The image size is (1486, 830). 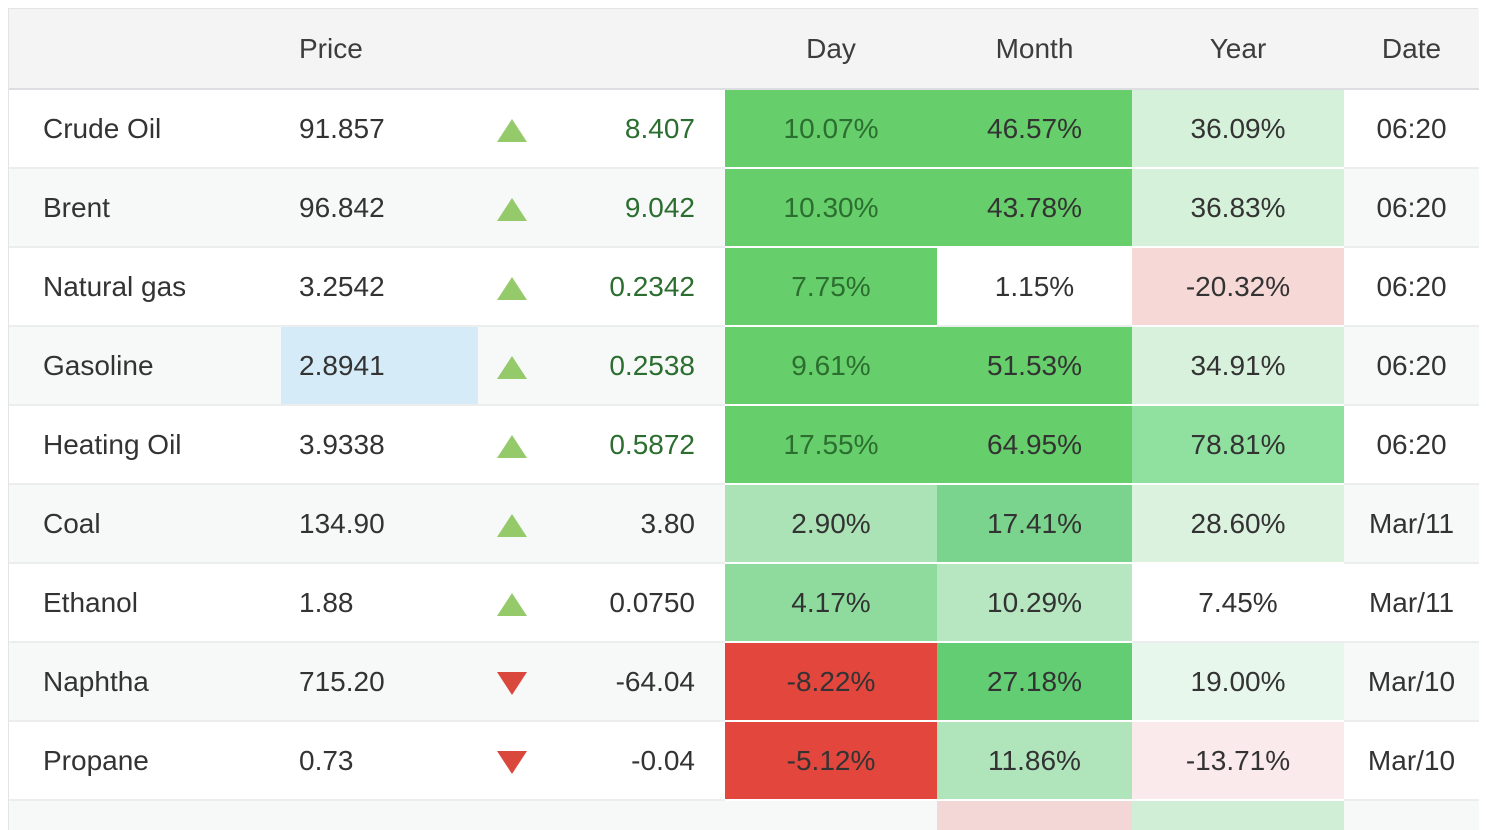 I want to click on change-value: -64.04, so click(x=635, y=682).